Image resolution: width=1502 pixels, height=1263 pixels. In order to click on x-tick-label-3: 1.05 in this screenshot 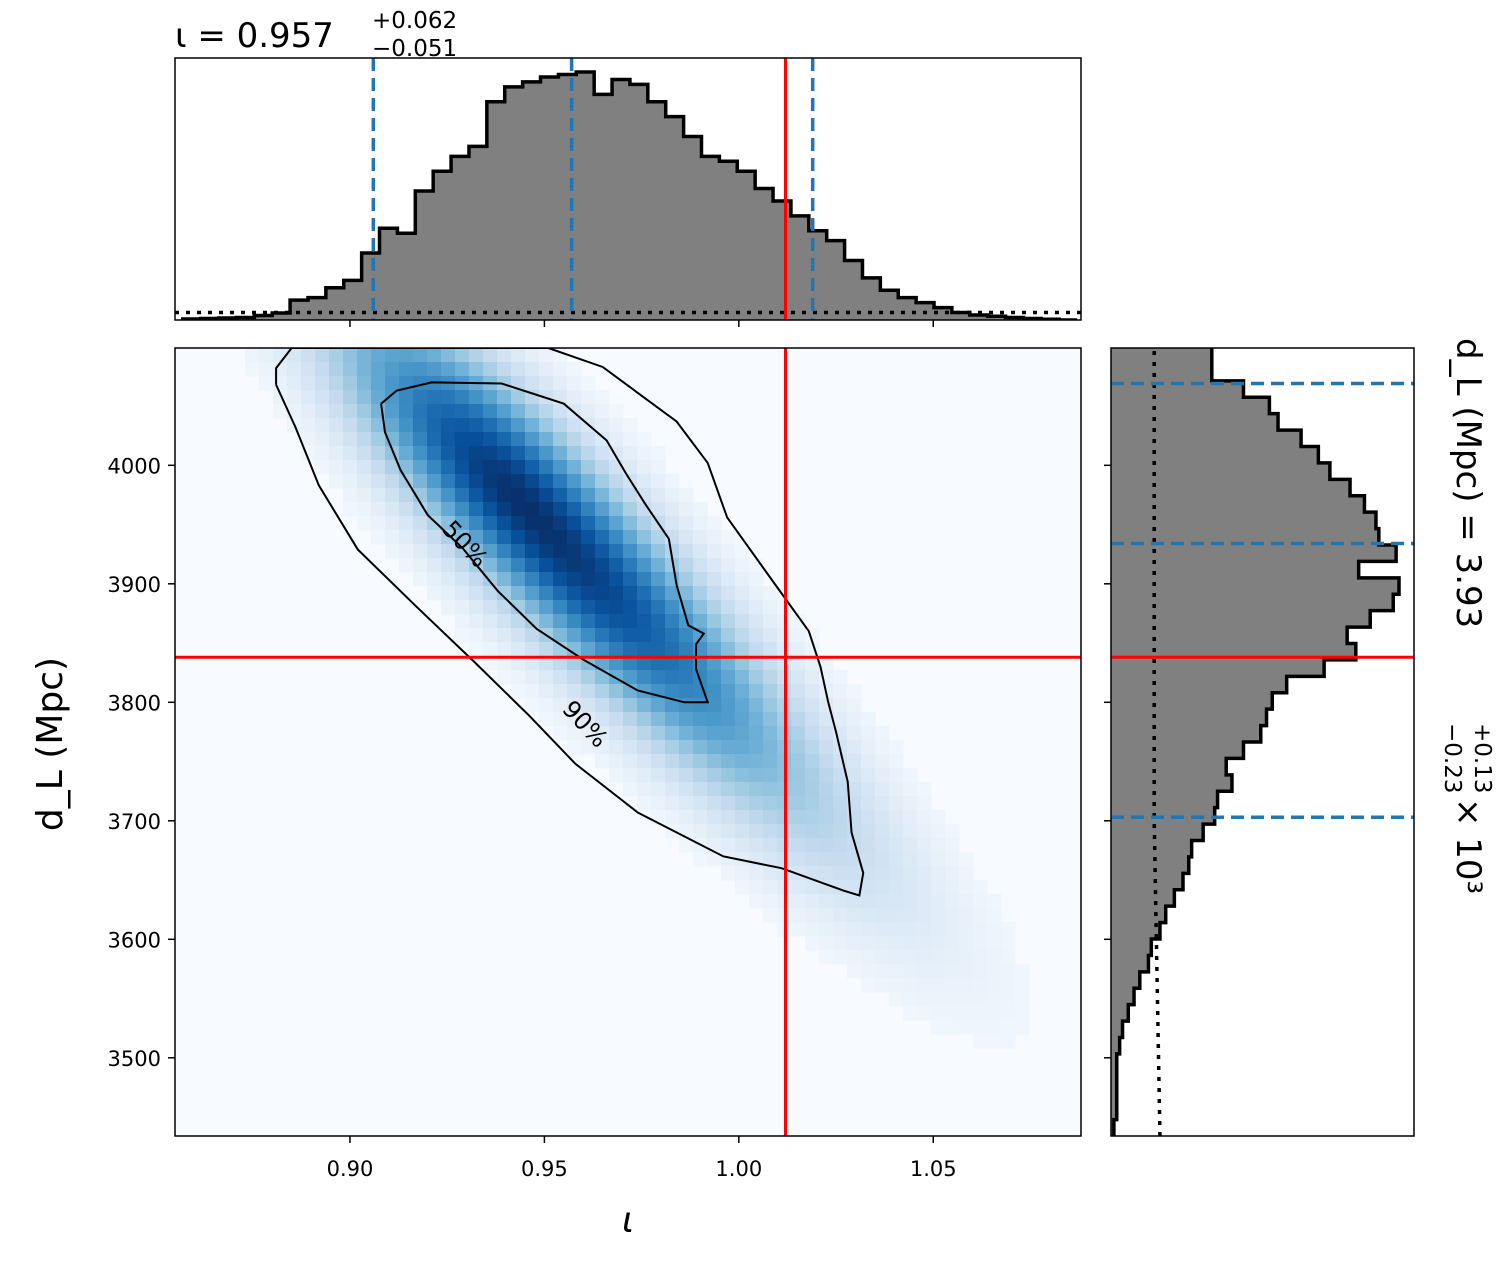, I will do `click(933, 1169)`.